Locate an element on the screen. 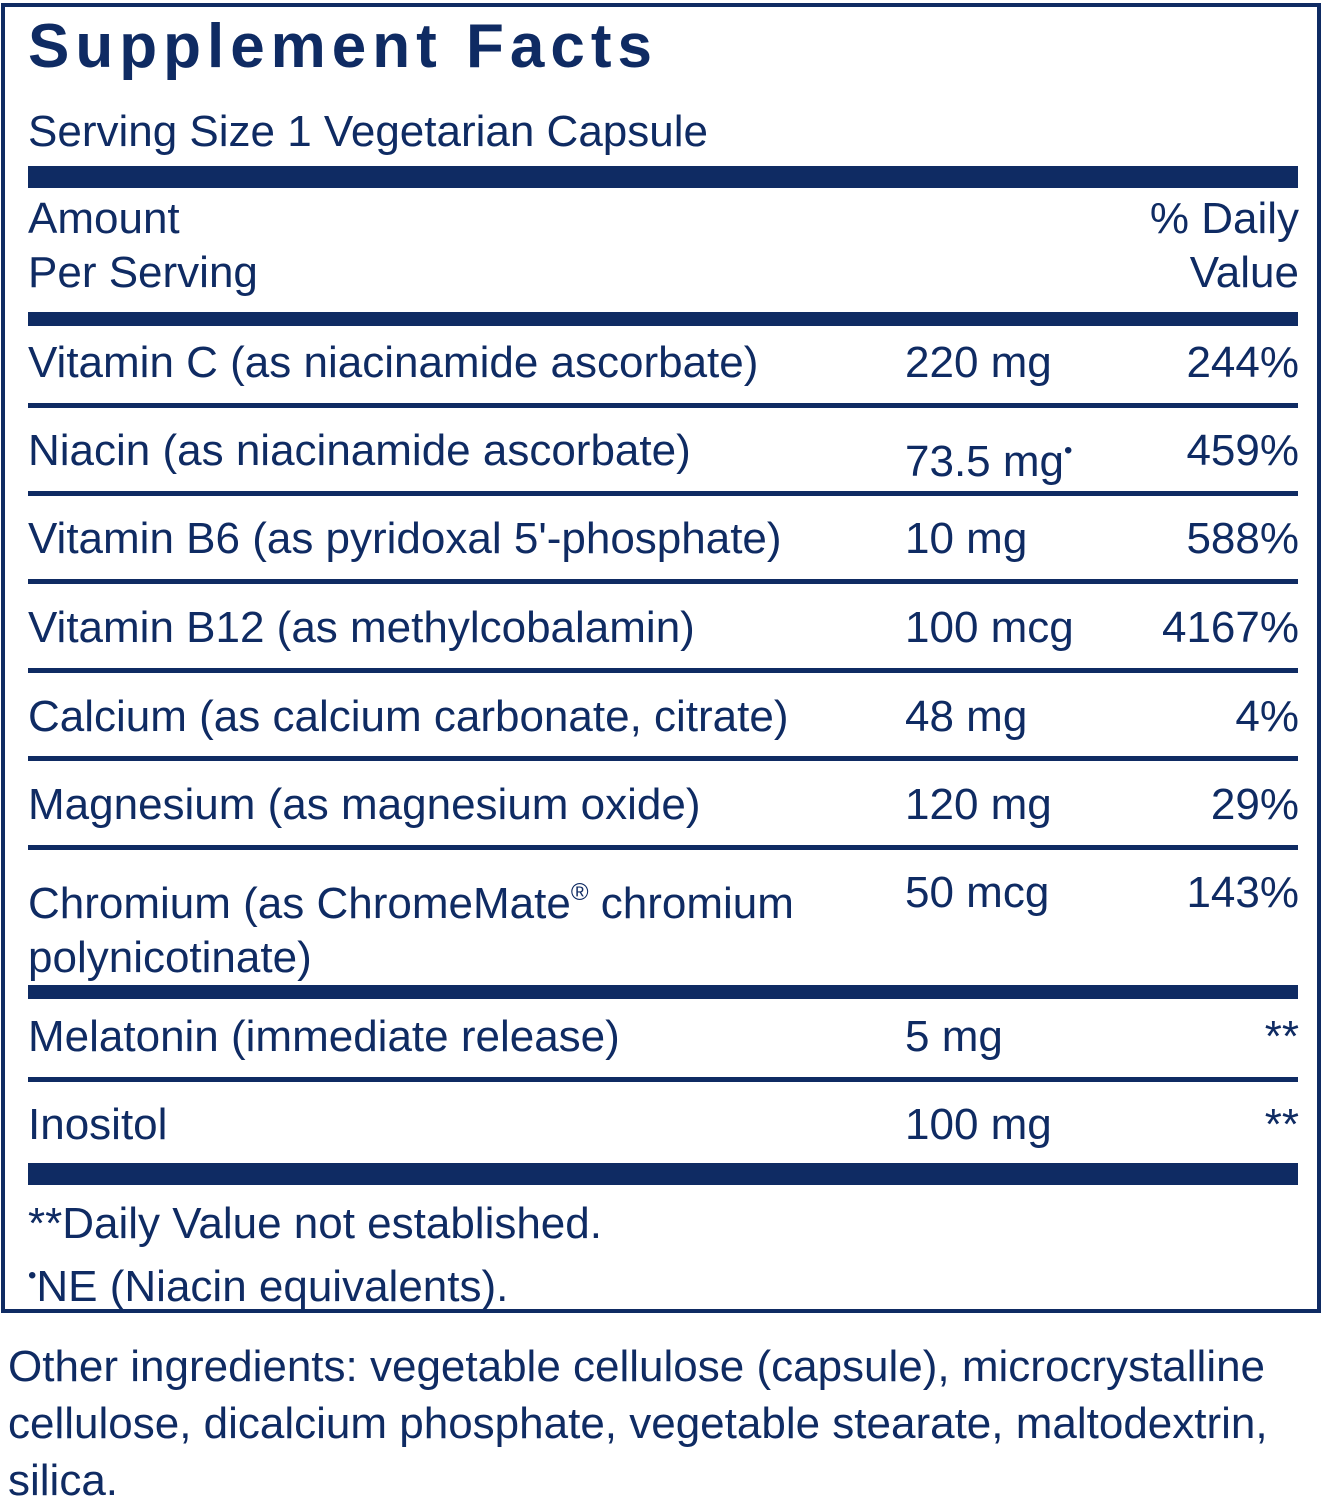  nutrient-daily-value: 4% is located at coordinates (1267, 716).